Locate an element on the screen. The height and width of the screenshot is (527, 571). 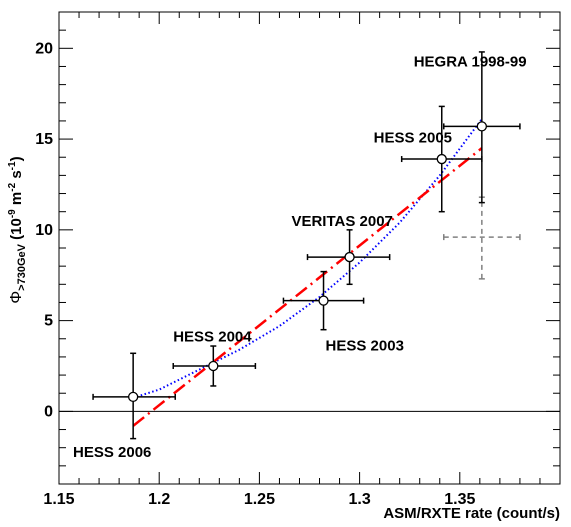
y-title-exp1: -9 is located at coordinates (12, 213).